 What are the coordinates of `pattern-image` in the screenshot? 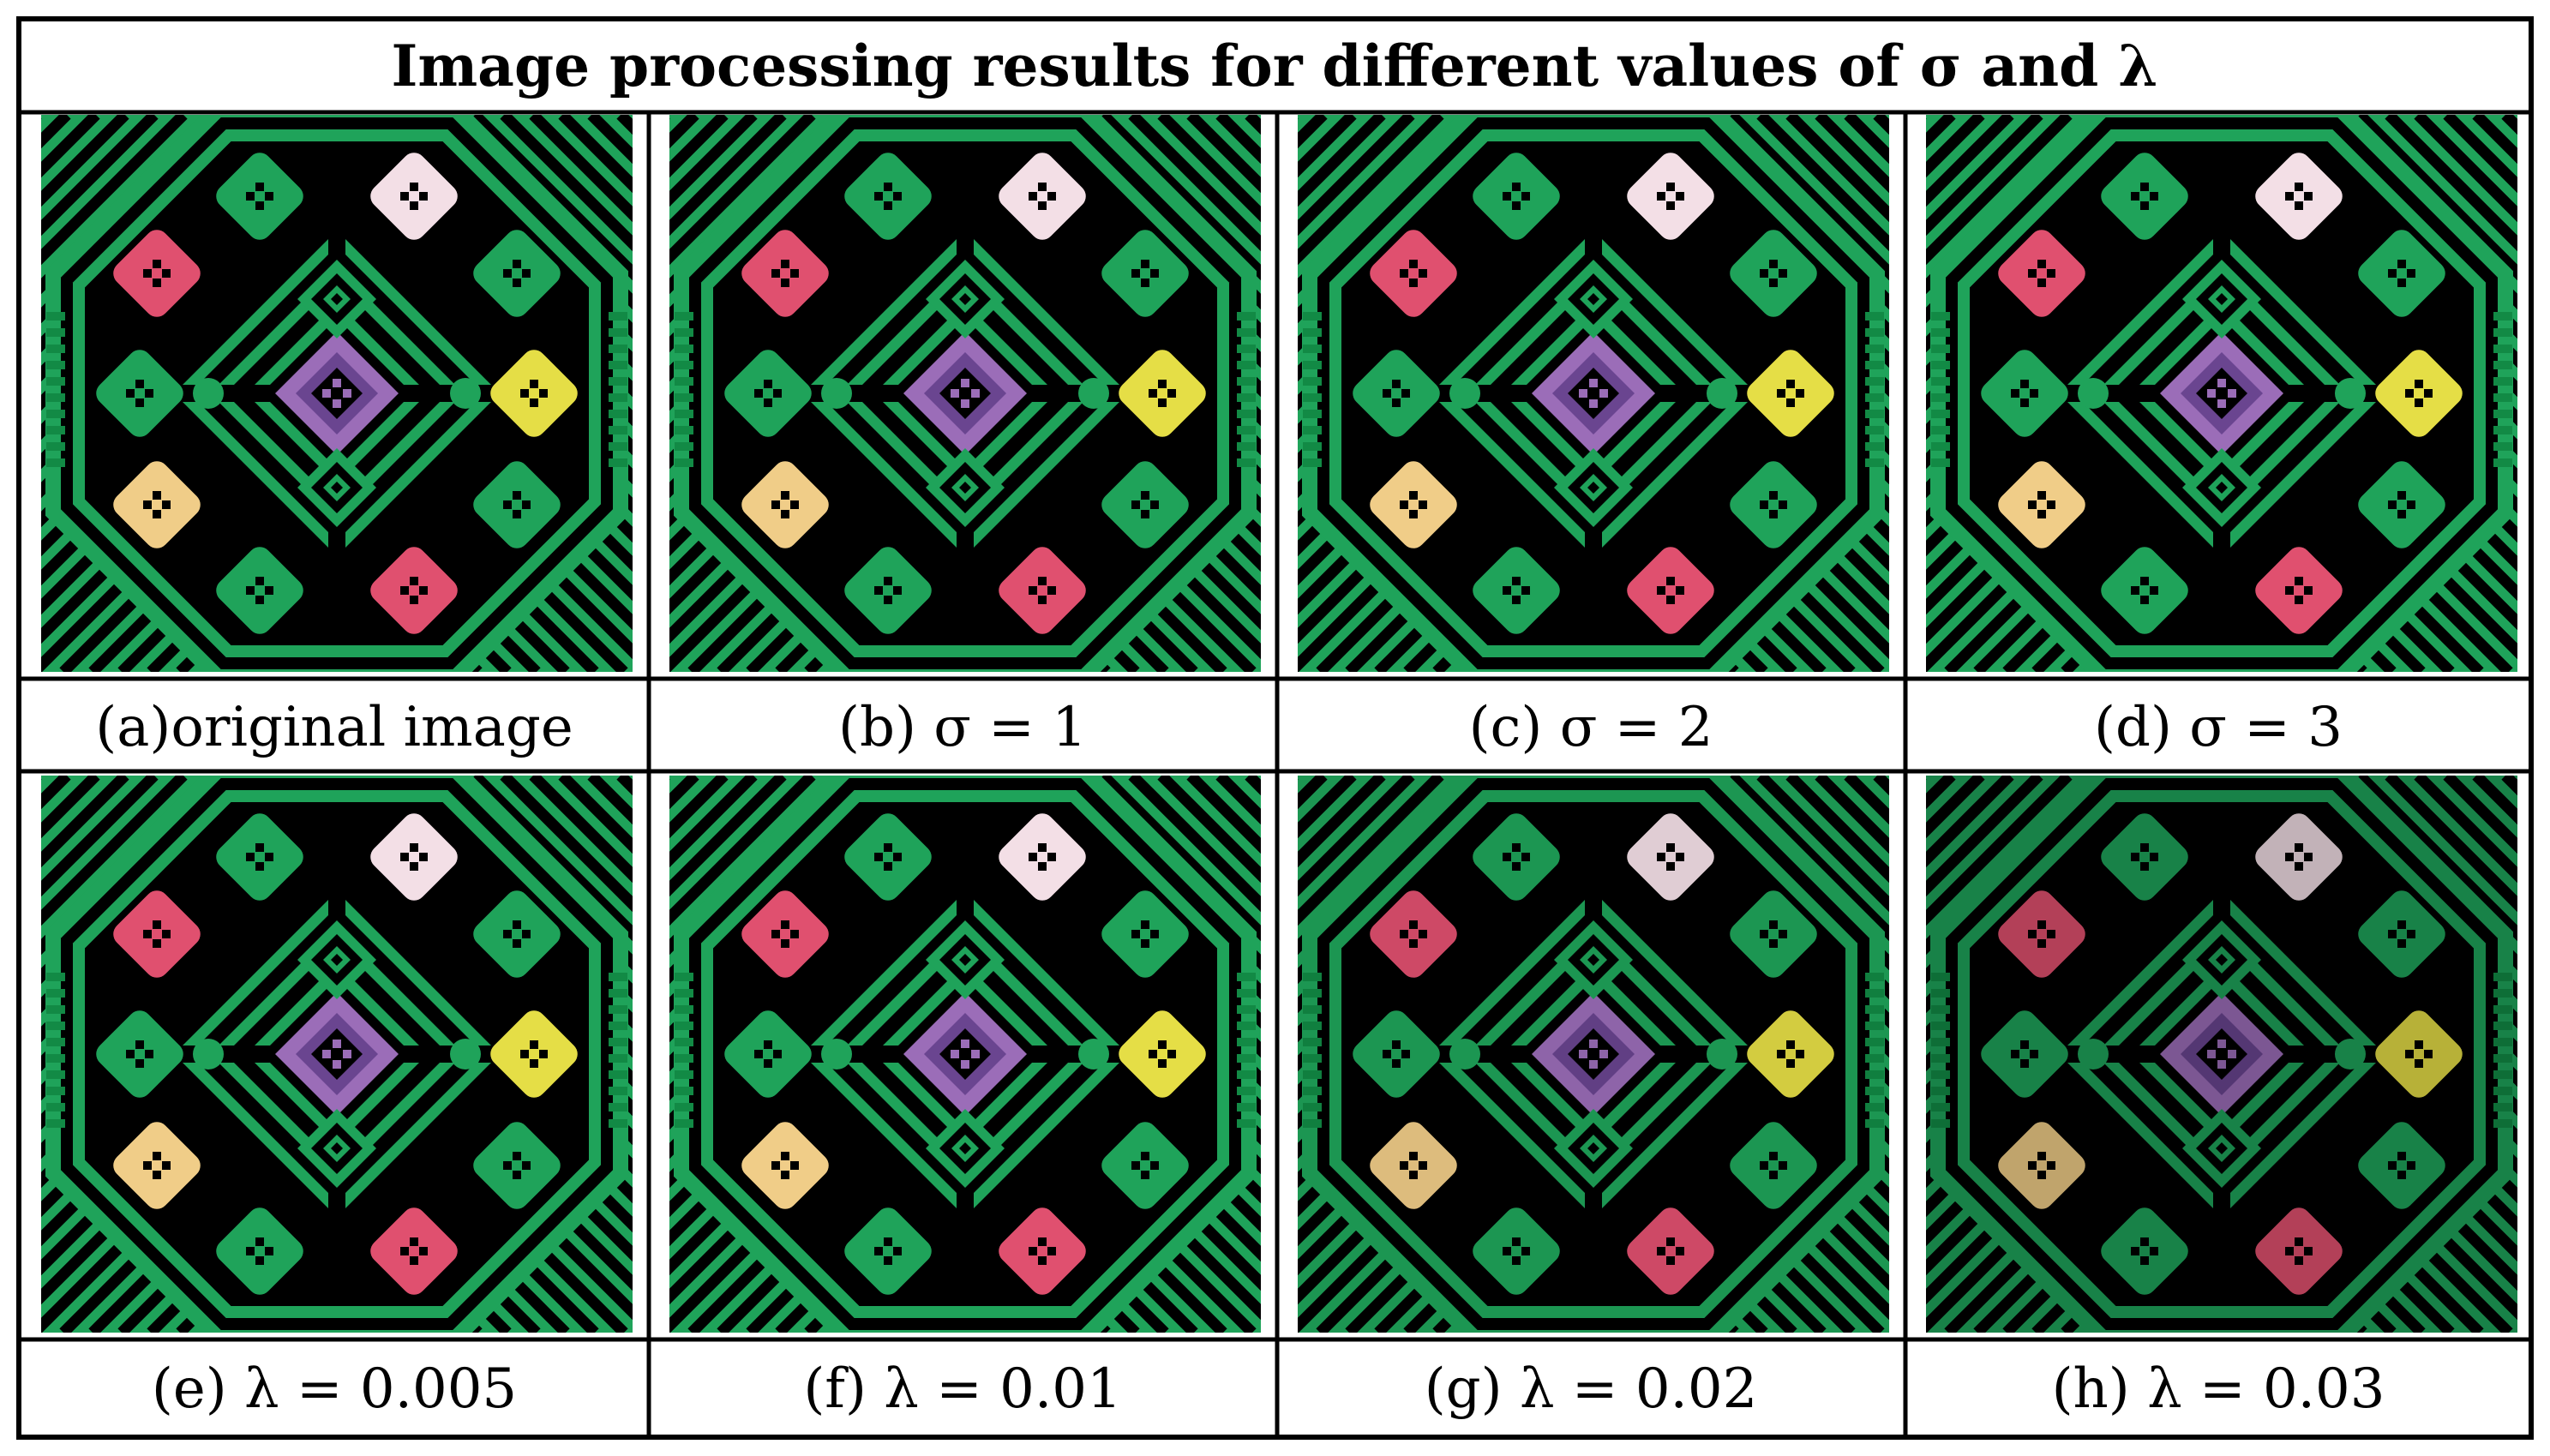 It's located at (337, 1055).